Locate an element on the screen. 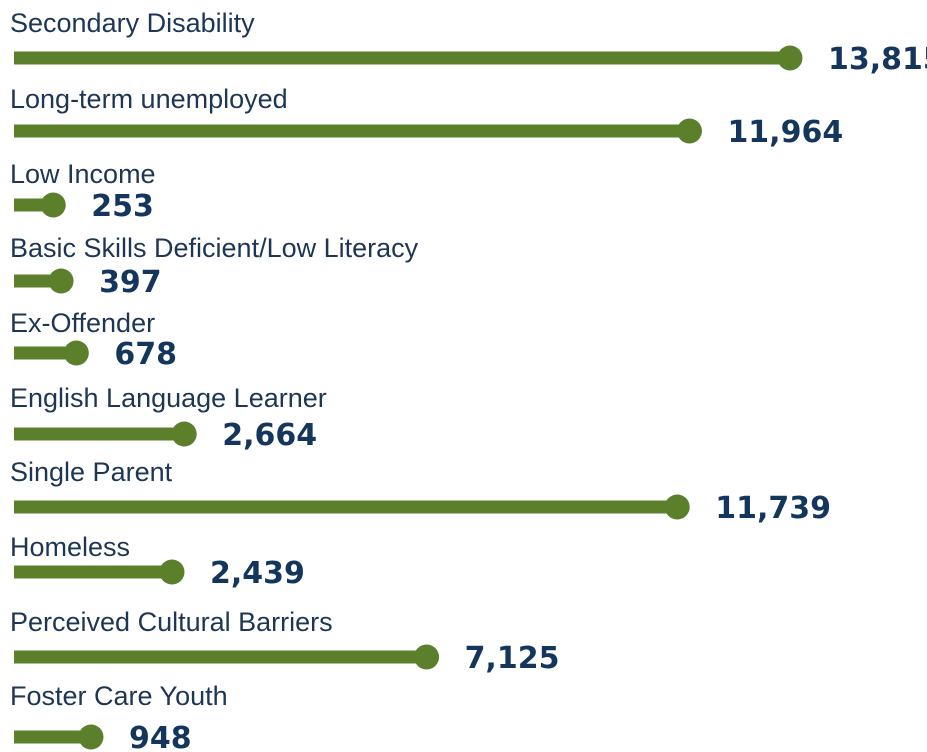 Image resolution: width=927 pixels, height=752 pixels. category-label: Homeless is located at coordinates (70, 547).